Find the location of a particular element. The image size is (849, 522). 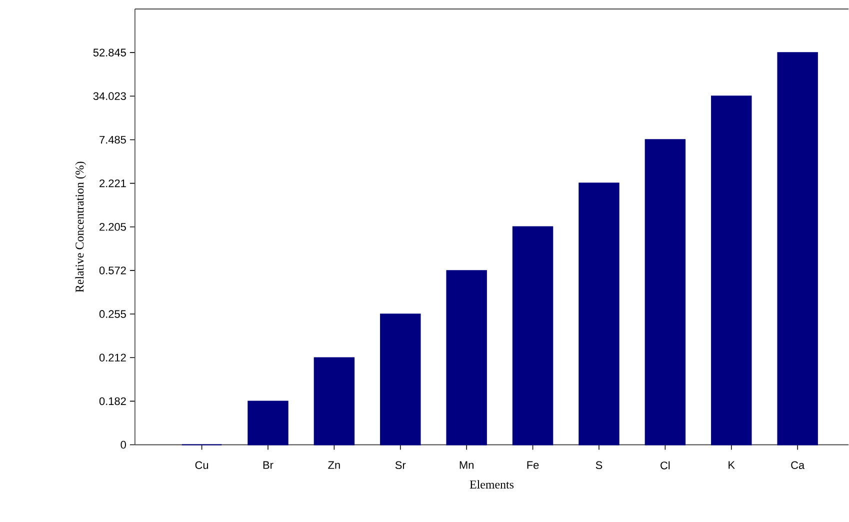

text: 34.023 is located at coordinates (109, 96).